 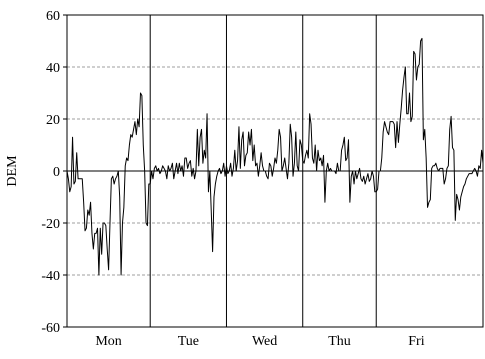 I want to click on y-tick-label: -20, so click(x=50, y=224).